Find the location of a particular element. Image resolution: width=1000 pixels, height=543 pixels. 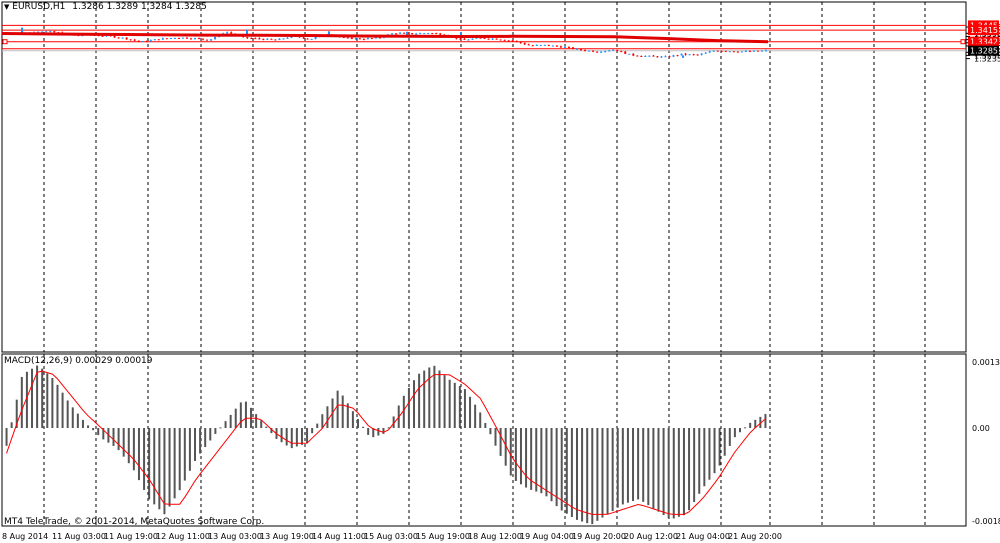

level-price-label: 1.3342 is located at coordinates (984, 42).